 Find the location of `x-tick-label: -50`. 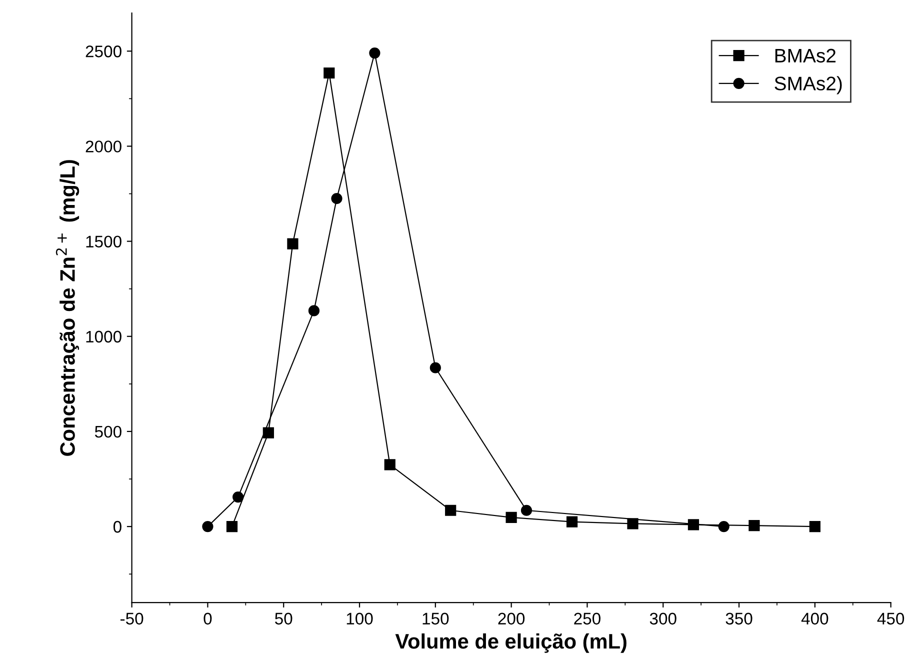

x-tick-label: -50 is located at coordinates (132, 618).